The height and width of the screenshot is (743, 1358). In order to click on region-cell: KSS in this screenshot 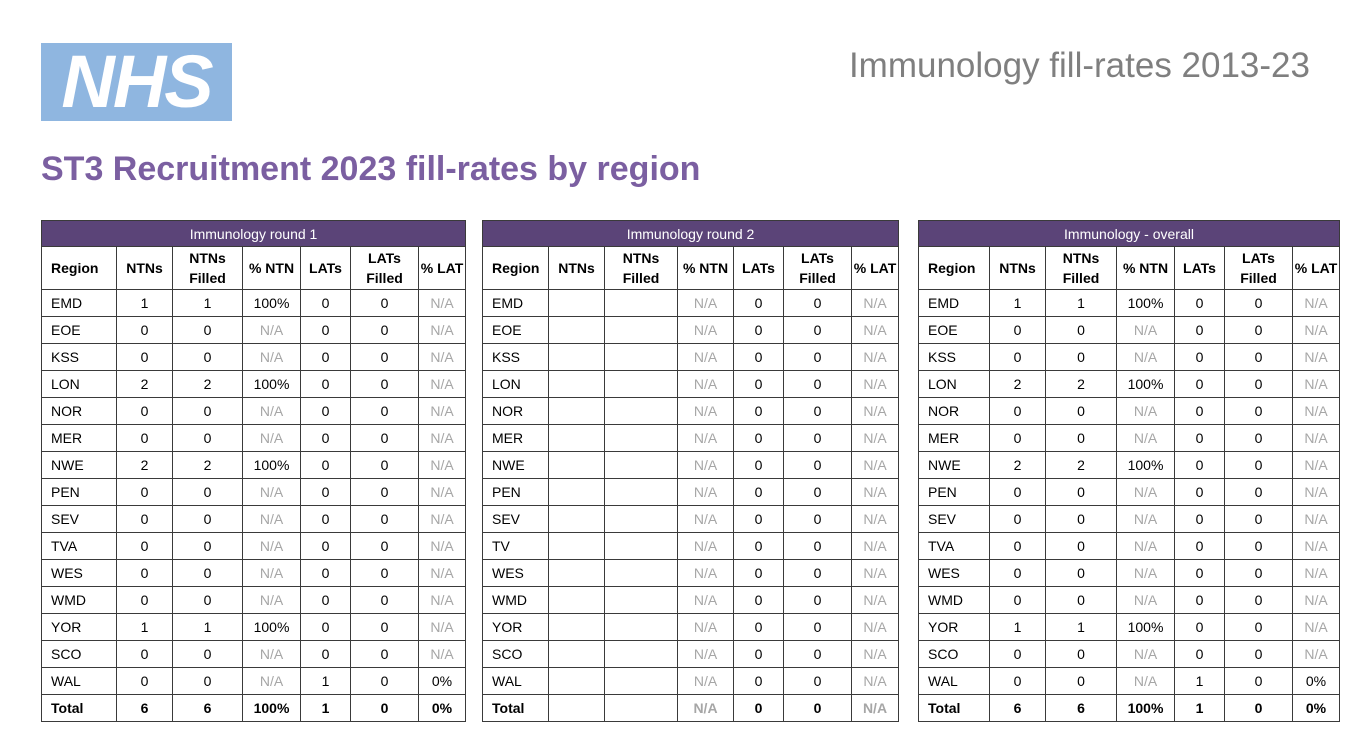, I will do `click(954, 357)`.